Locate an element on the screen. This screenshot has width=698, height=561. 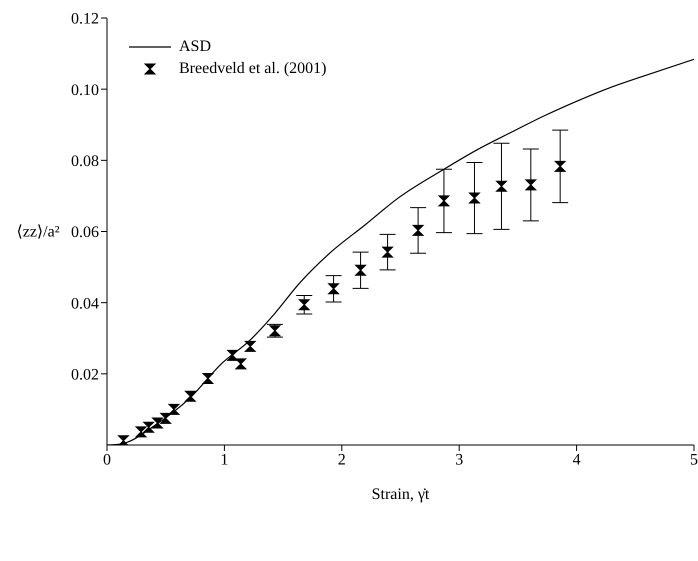
y-tick-label: 0.02 is located at coordinates (85, 375).